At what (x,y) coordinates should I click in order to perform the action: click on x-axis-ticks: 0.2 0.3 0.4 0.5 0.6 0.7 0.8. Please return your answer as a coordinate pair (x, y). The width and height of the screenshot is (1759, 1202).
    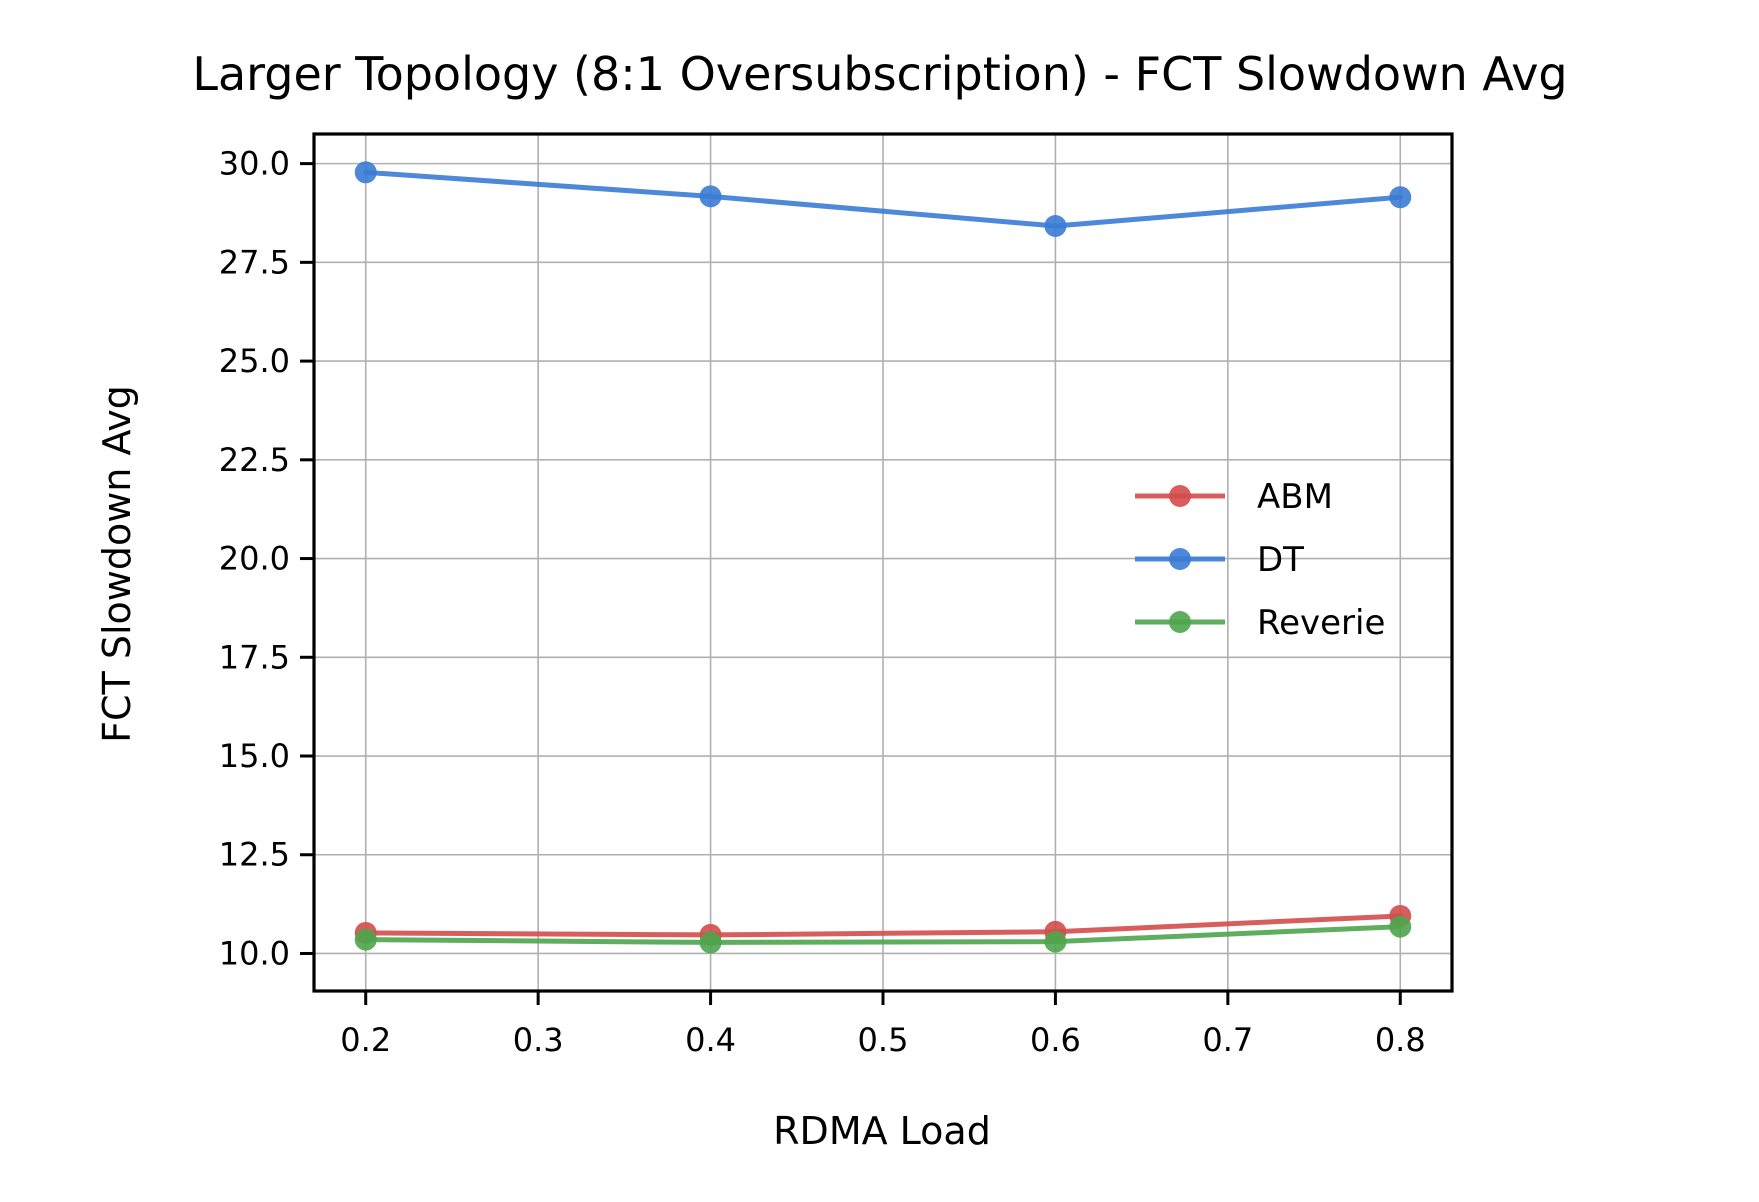
    Looking at the image, I should click on (883, 1025).